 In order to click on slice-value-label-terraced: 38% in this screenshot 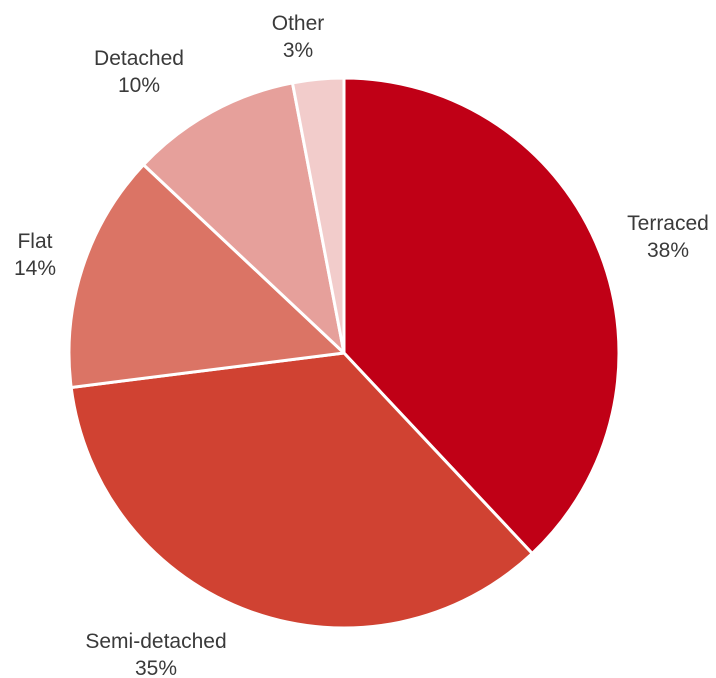, I will do `click(668, 250)`.